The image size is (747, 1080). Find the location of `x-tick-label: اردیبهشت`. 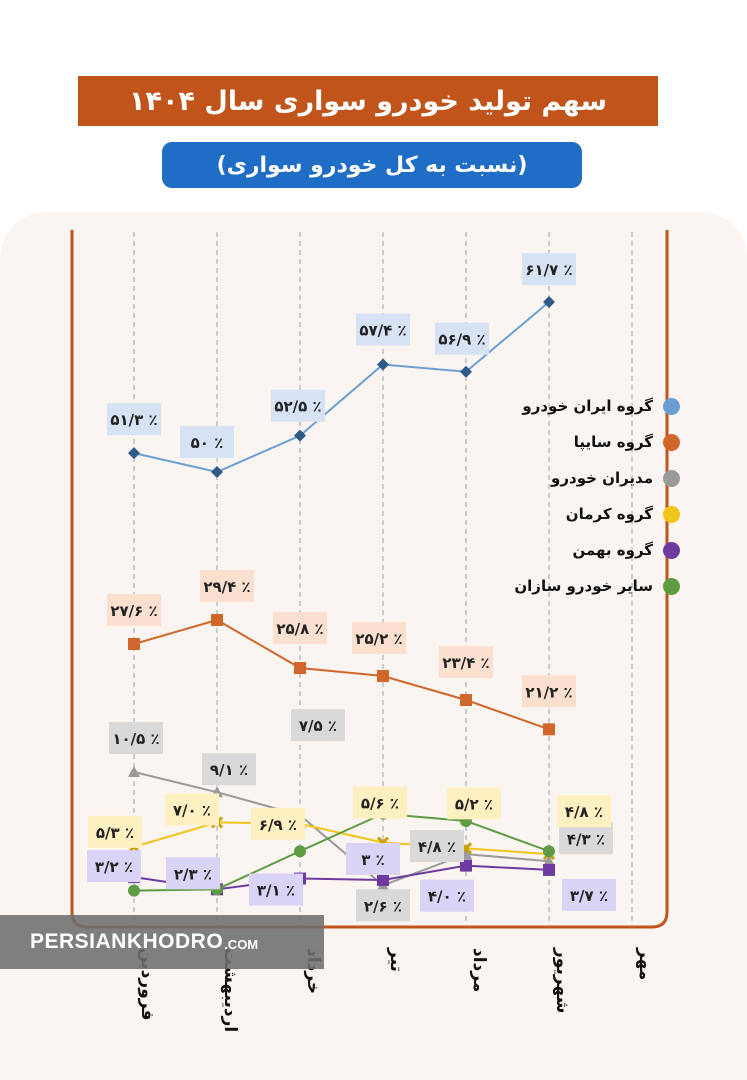

x-tick-label: اردیبهشت is located at coordinates (230, 990).